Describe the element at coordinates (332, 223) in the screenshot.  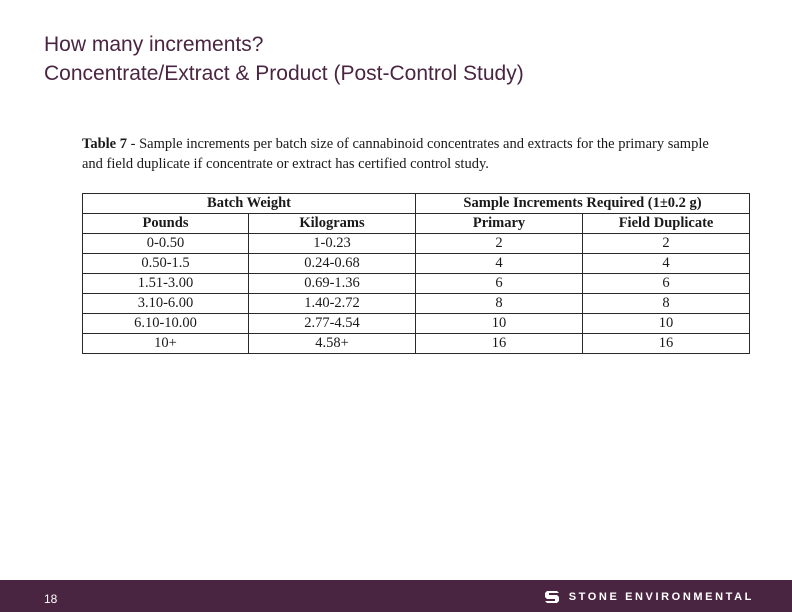
I see `column-header-kilograms: Kilograms` at that location.